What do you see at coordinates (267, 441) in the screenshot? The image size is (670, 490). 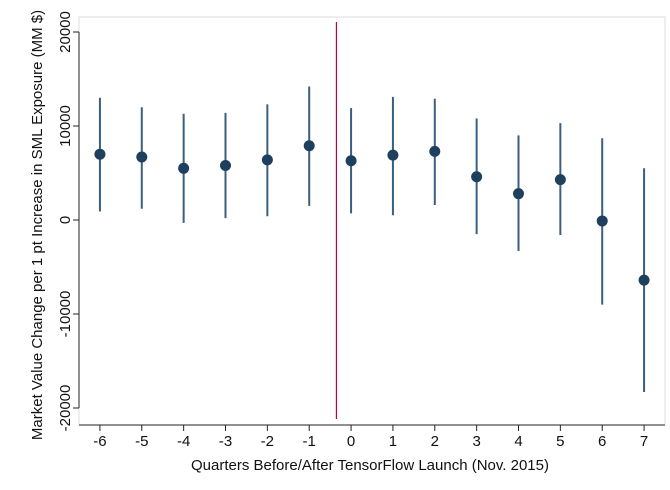 I see `x-tick-label: -2` at bounding box center [267, 441].